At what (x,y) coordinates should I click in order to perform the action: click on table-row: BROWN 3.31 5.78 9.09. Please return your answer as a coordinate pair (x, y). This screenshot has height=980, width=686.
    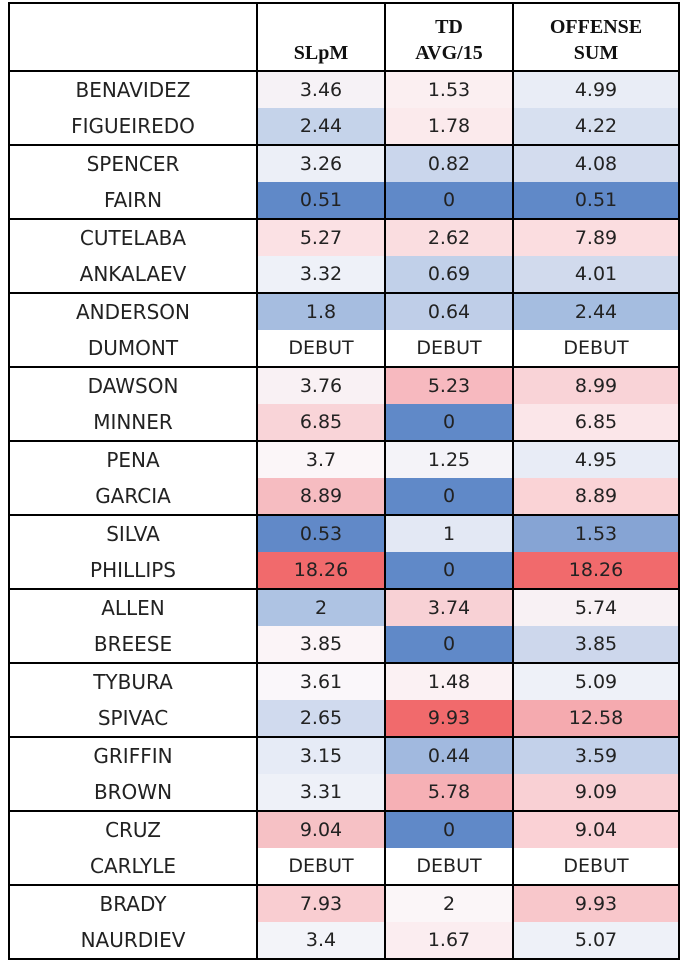
    Looking at the image, I should click on (344, 792).